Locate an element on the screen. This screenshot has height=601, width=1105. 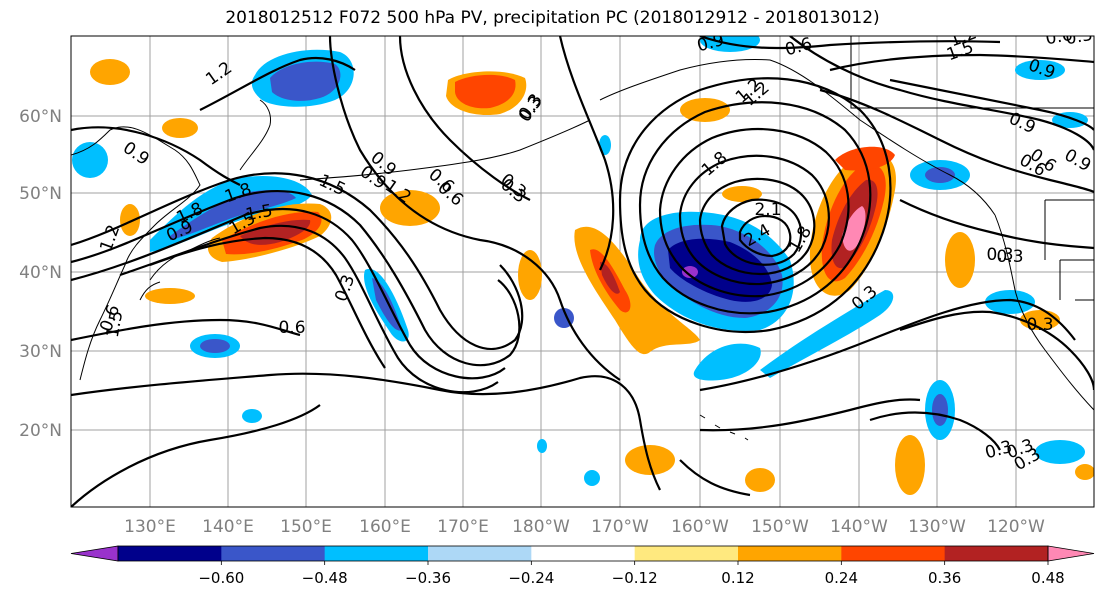
contour-e5 is located at coordinates (757, 226).